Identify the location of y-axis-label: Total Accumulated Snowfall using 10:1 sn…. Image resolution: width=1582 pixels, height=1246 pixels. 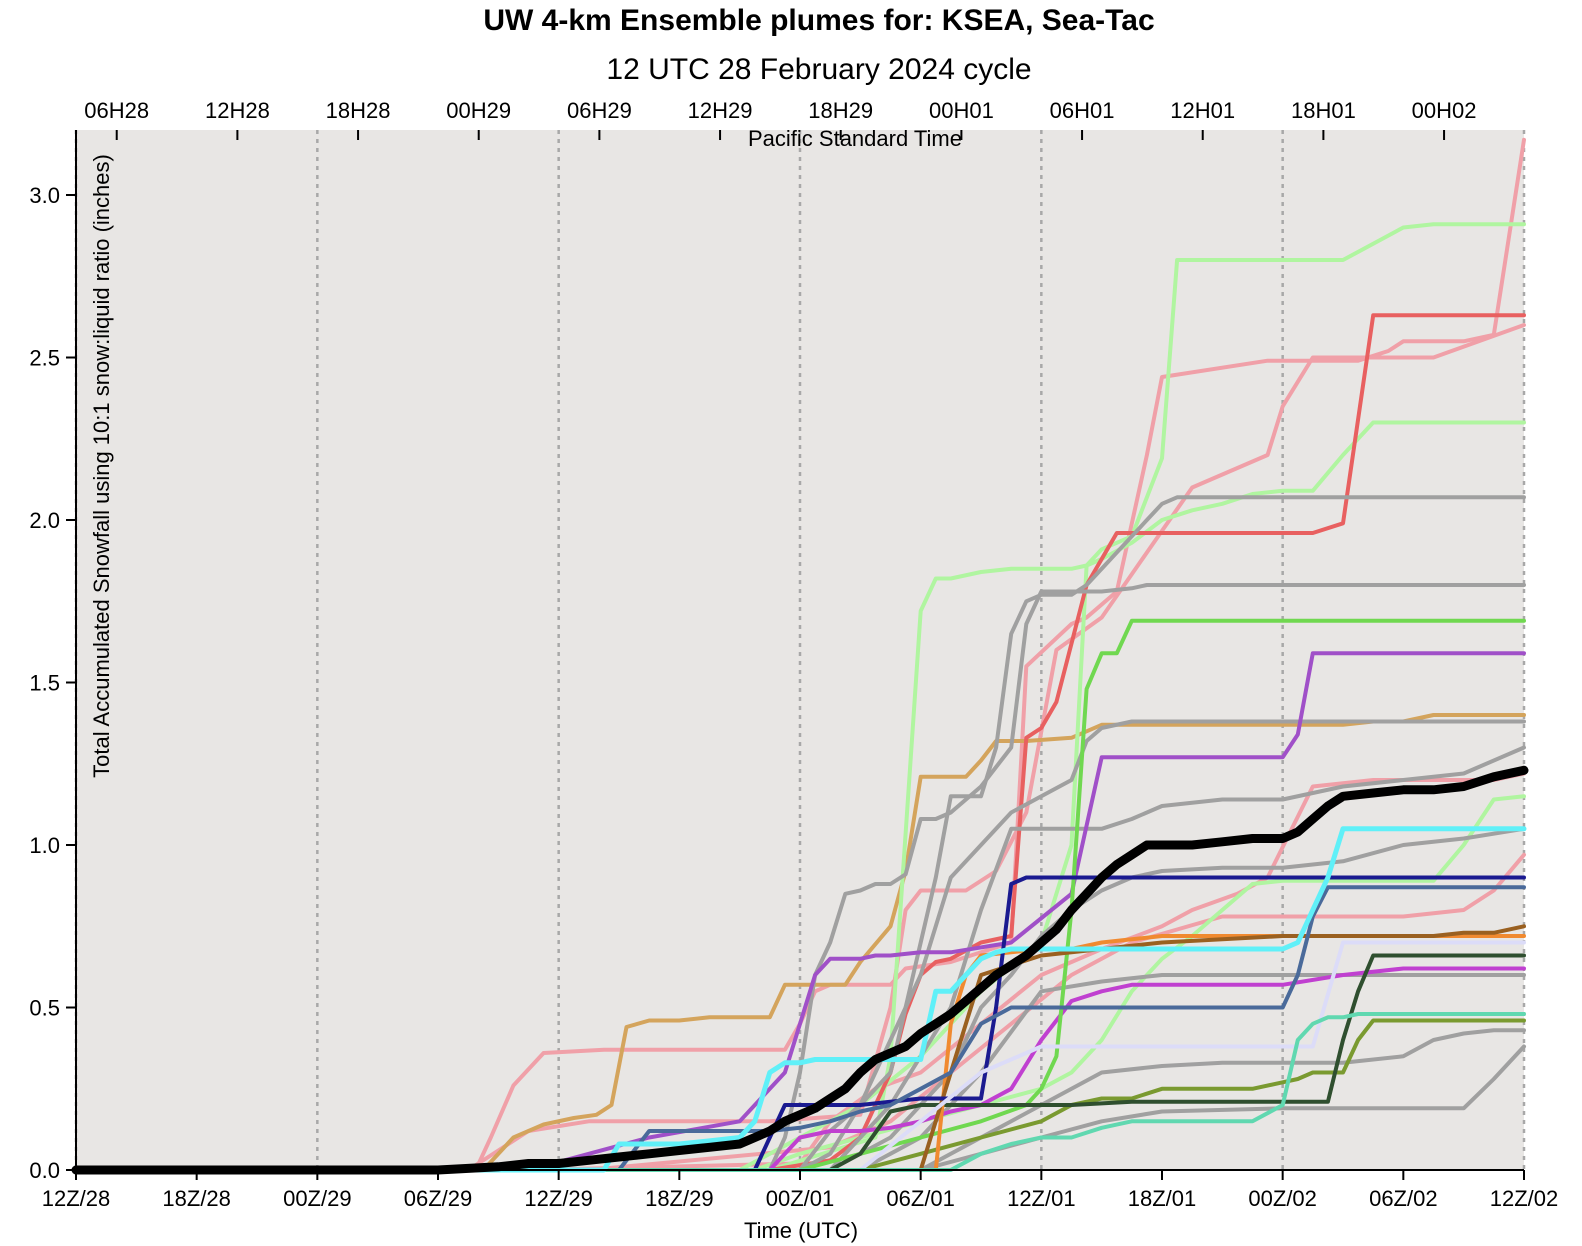
(101, 466).